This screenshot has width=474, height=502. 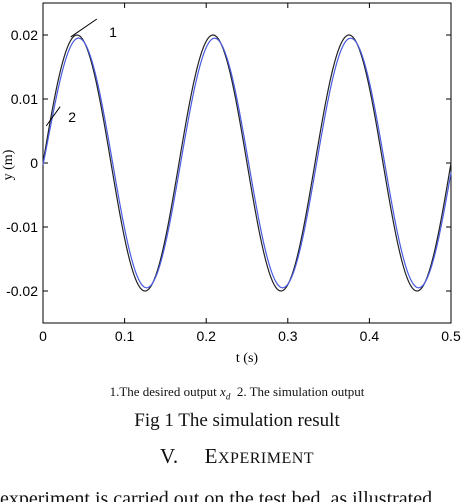 What do you see at coordinates (8, 164) in the screenshot?
I see `y-axis-label: y (m)` at bounding box center [8, 164].